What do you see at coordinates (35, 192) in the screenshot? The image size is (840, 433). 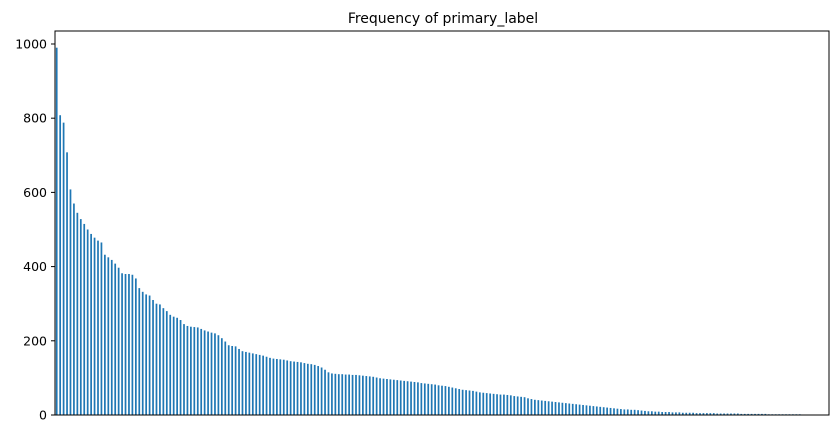 I see `y-tick-label: 600` at bounding box center [35, 192].